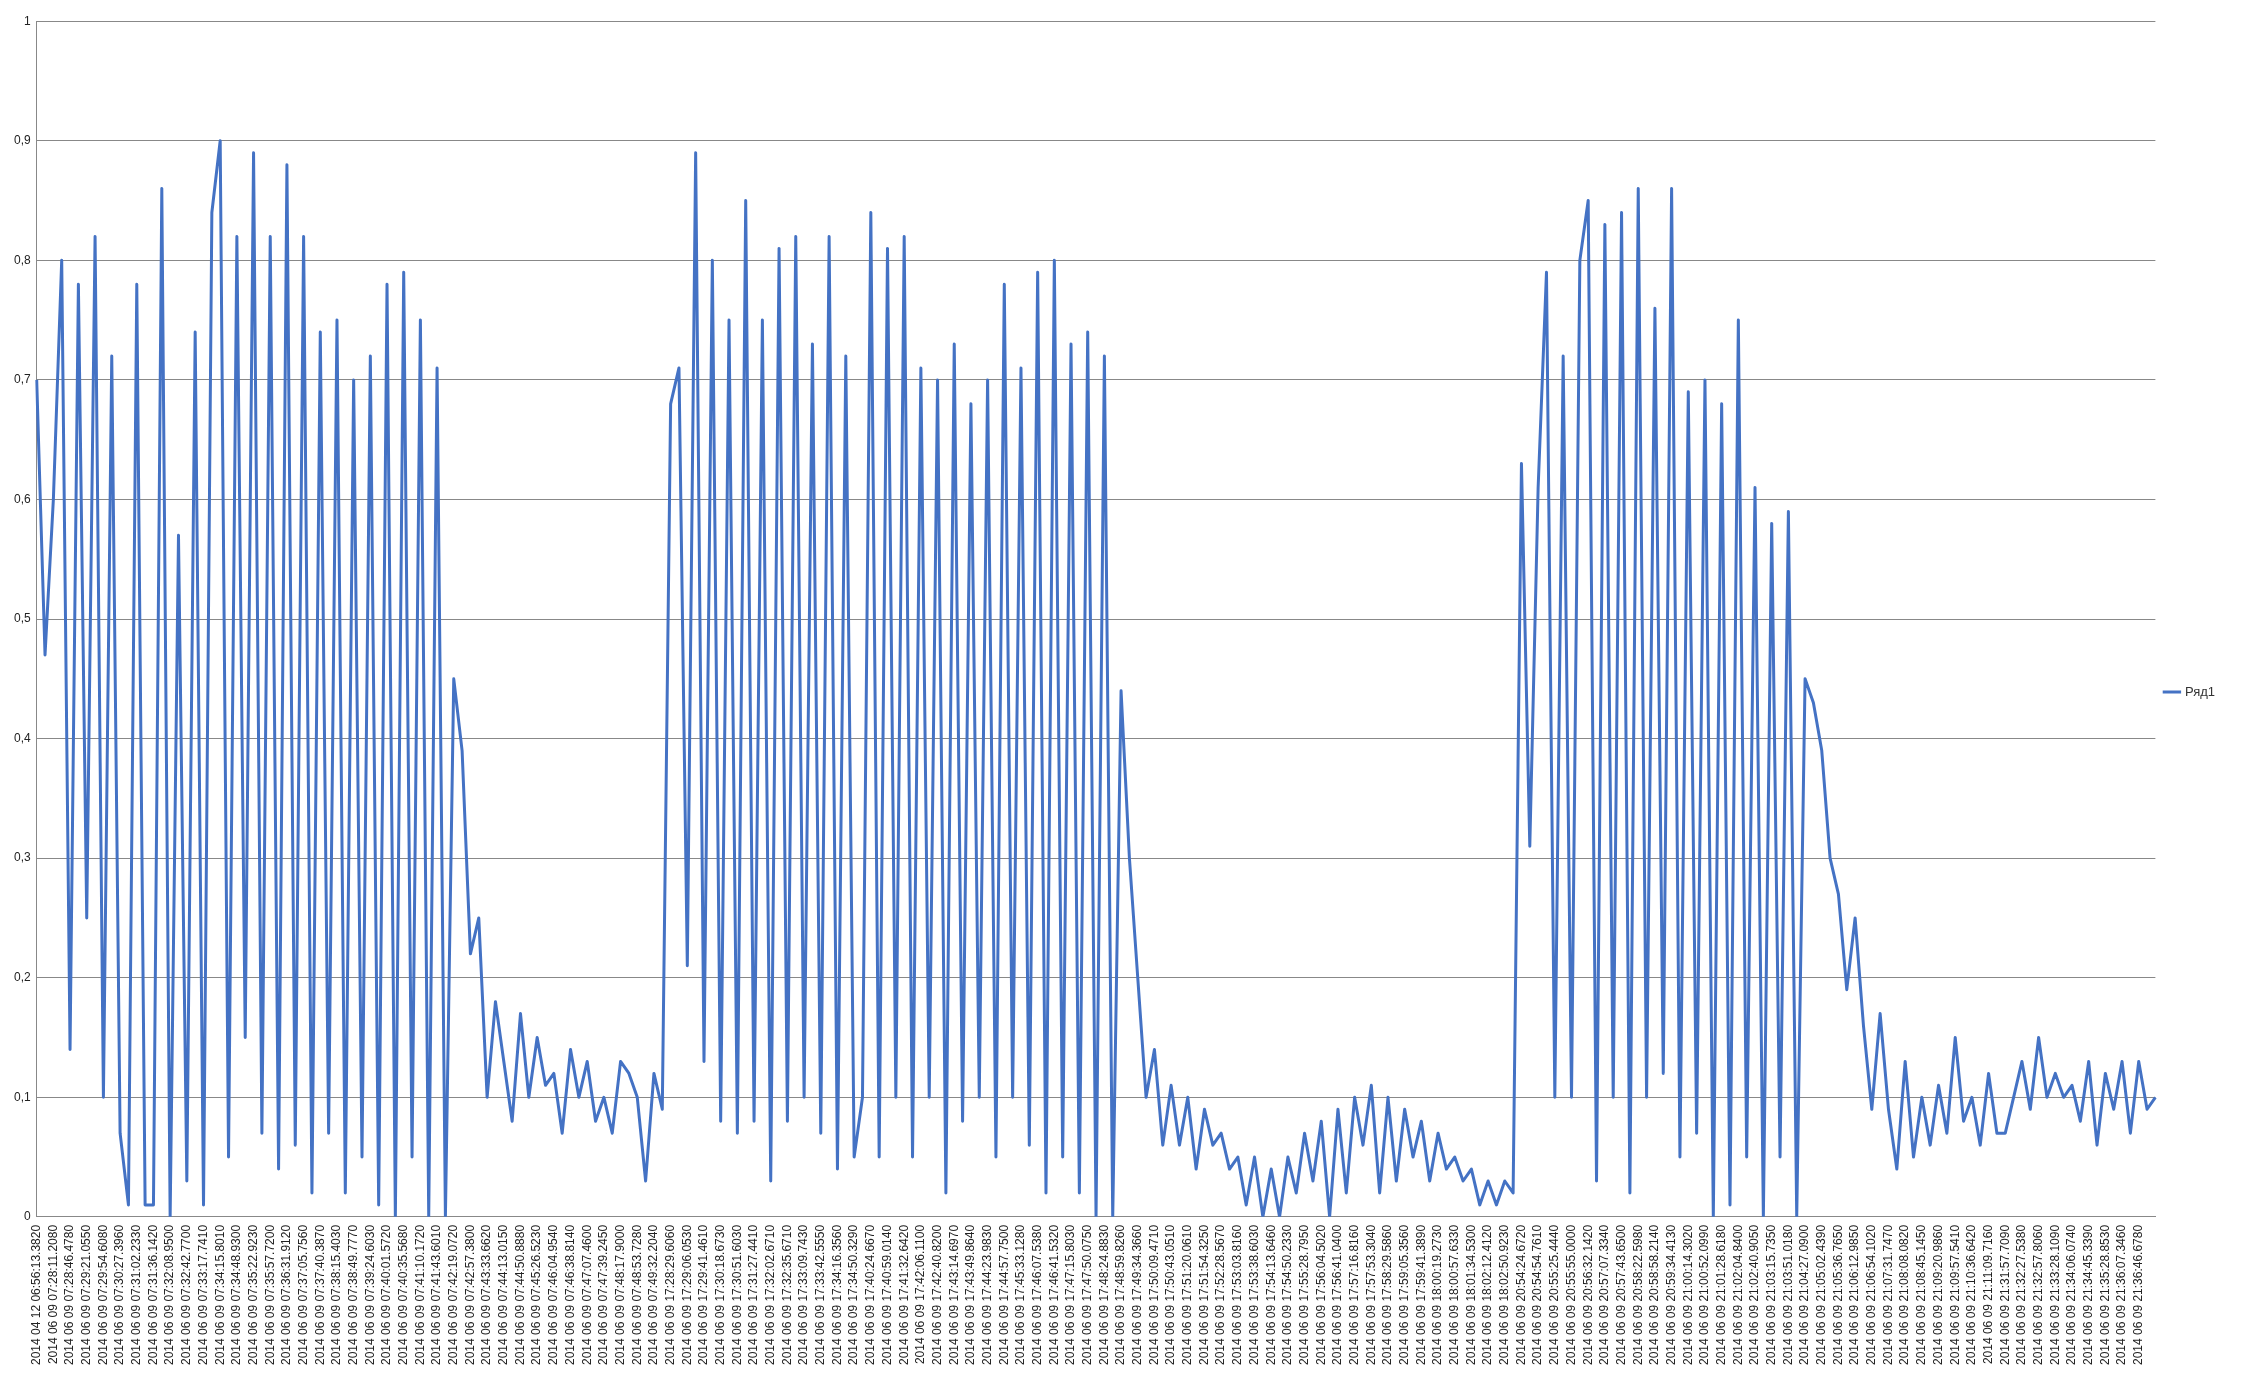 The image size is (2245, 1383). What do you see at coordinates (1387, 1295) in the screenshot?
I see `x-tick-label: 2014 06 09 17:58:29.5860` at bounding box center [1387, 1295].